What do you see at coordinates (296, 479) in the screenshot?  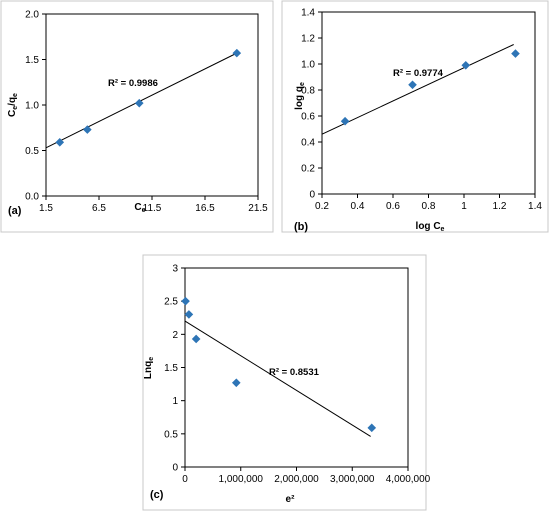 I see `x-tick-label: 2,000,000` at bounding box center [296, 479].